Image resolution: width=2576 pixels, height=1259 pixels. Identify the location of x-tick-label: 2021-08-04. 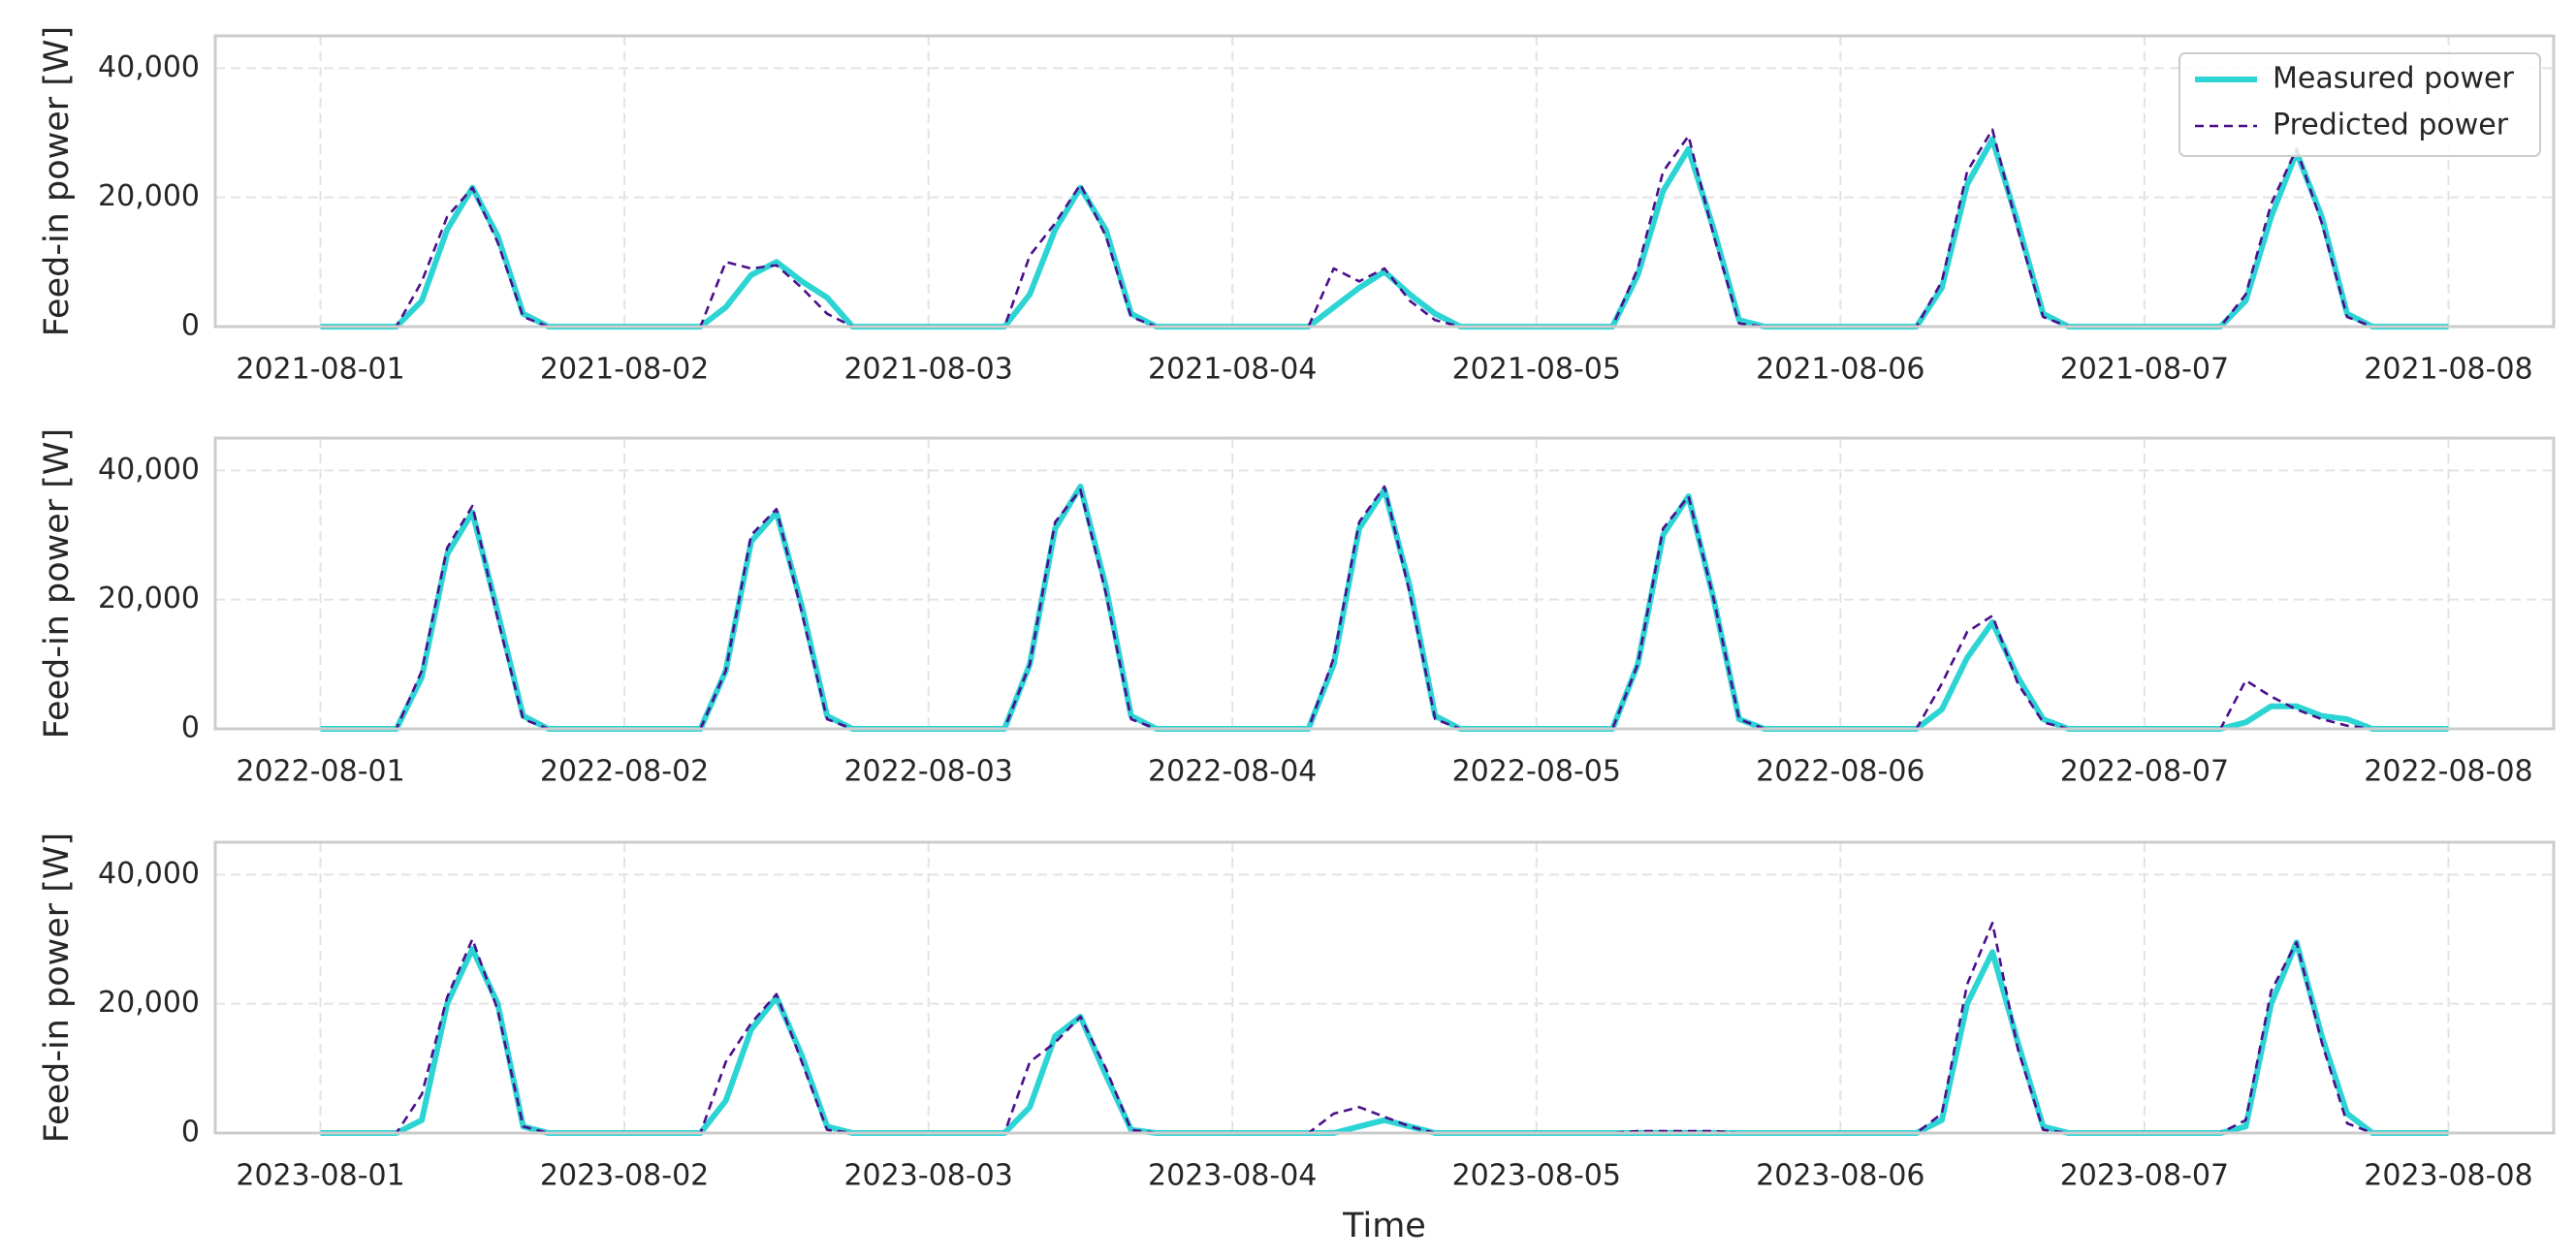
(1232, 370).